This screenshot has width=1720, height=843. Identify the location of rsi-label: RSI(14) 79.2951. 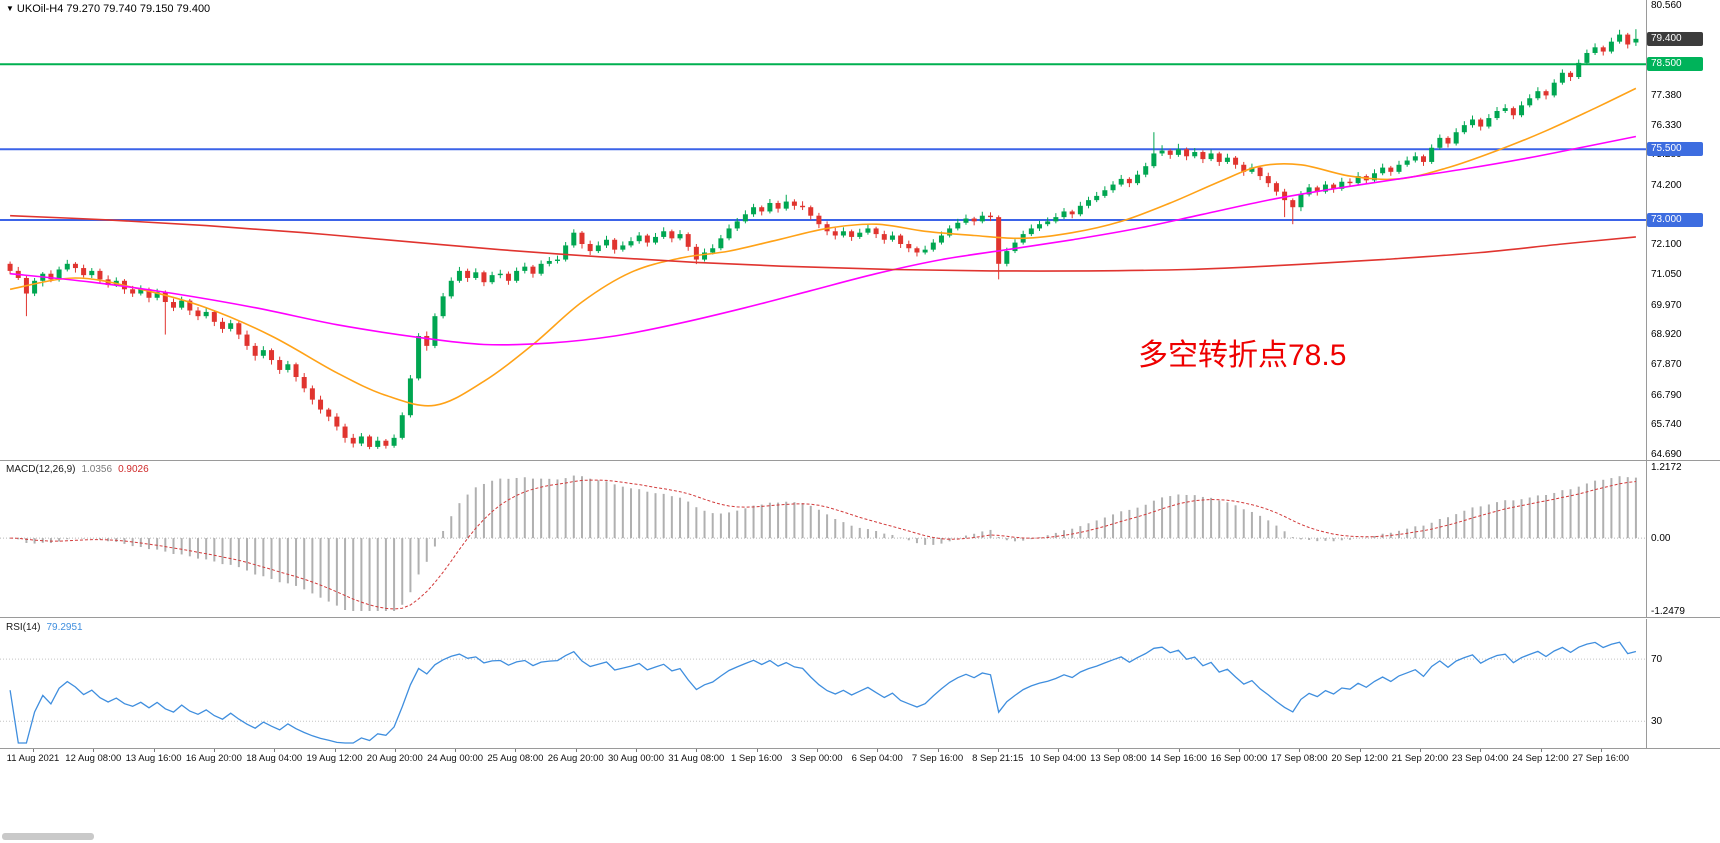
(44, 627).